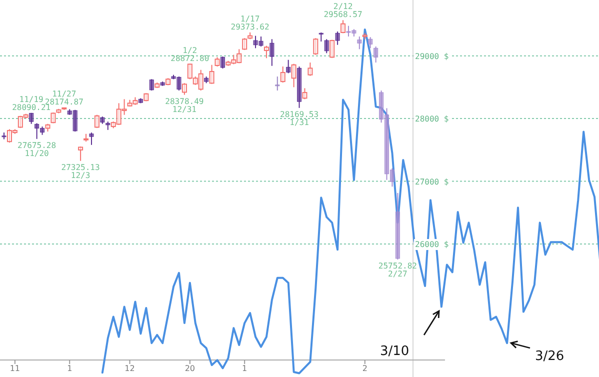 The width and height of the screenshot is (599, 377). Describe the element at coordinates (250, 23) in the screenshot. I see `annotation: 1/17 29373.62` at that location.